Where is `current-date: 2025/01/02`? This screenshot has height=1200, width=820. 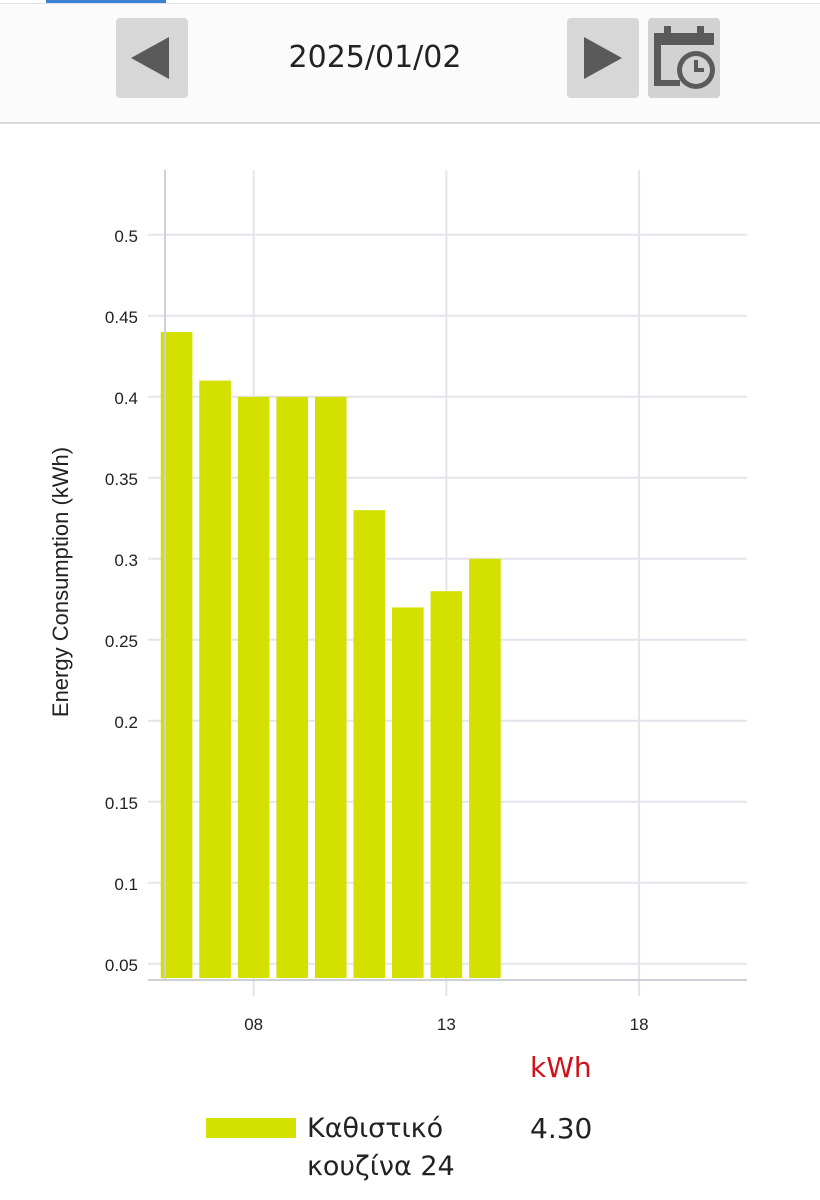
current-date: 2025/01/02 is located at coordinates (375, 57).